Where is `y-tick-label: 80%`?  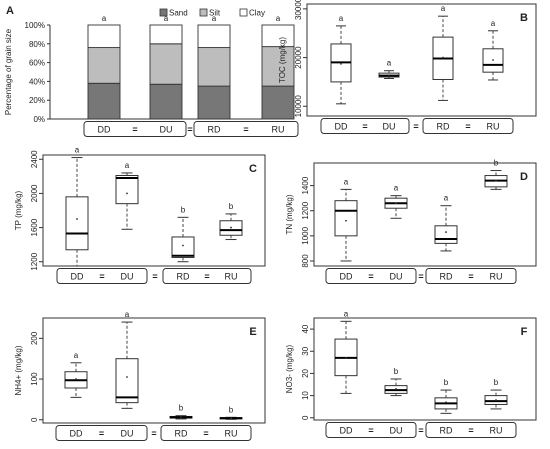 y-tick-label: 80% is located at coordinates (37, 44).